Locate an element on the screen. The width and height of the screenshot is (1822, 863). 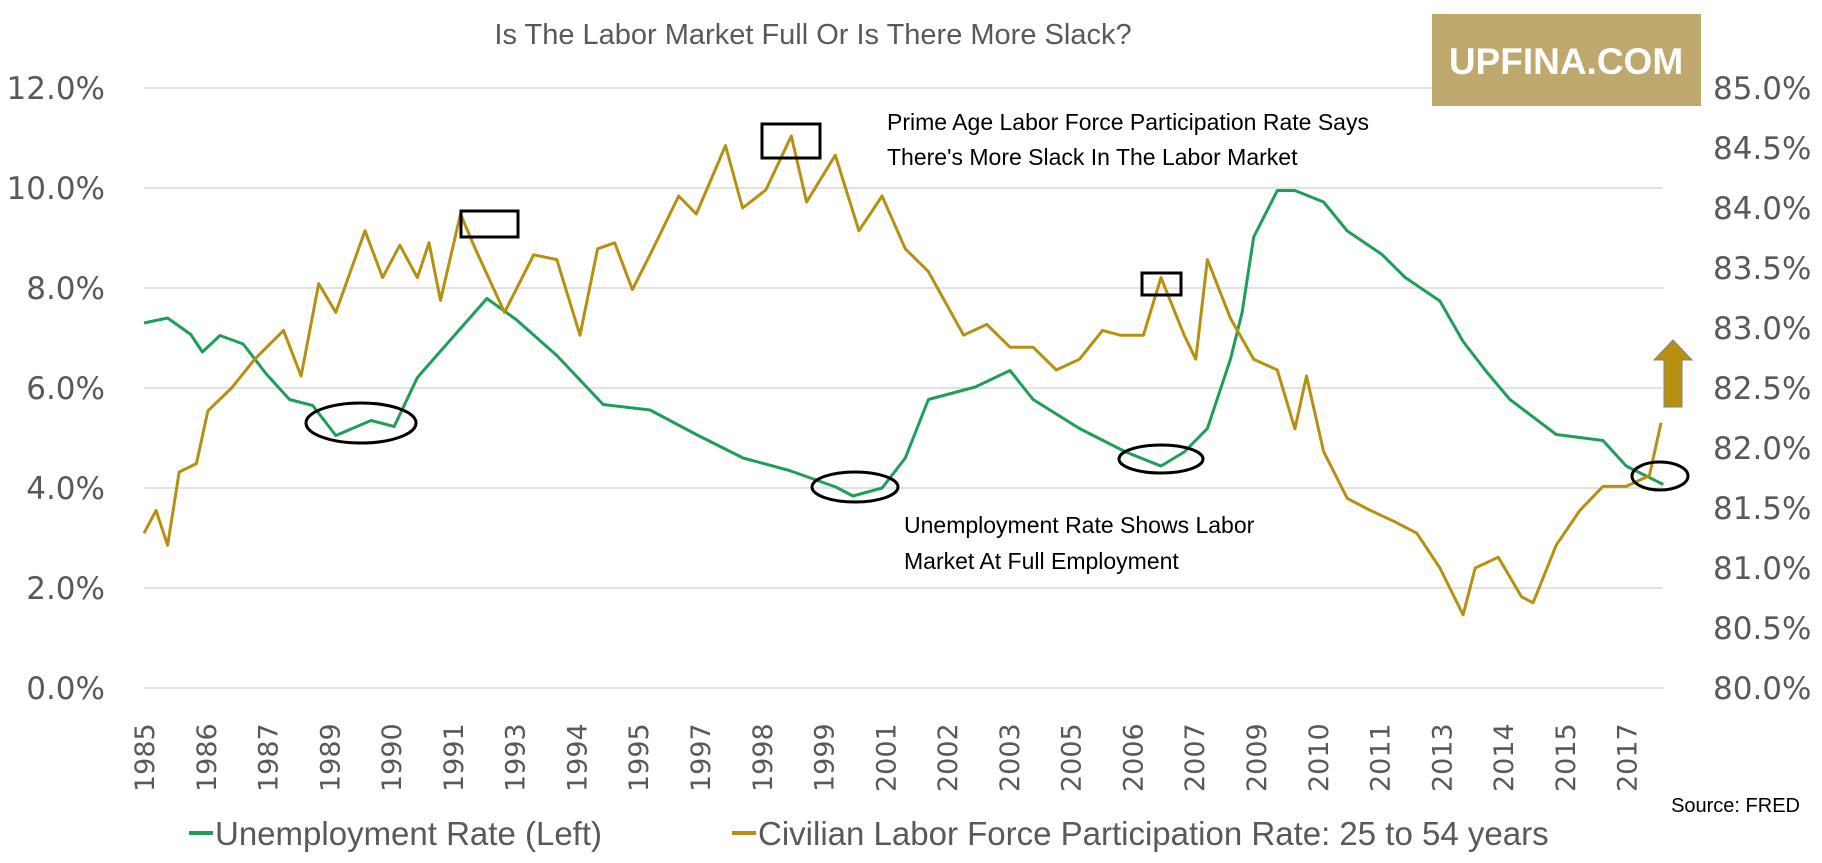
x-axis-tick-label: 1990 is located at coordinates (392, 757).